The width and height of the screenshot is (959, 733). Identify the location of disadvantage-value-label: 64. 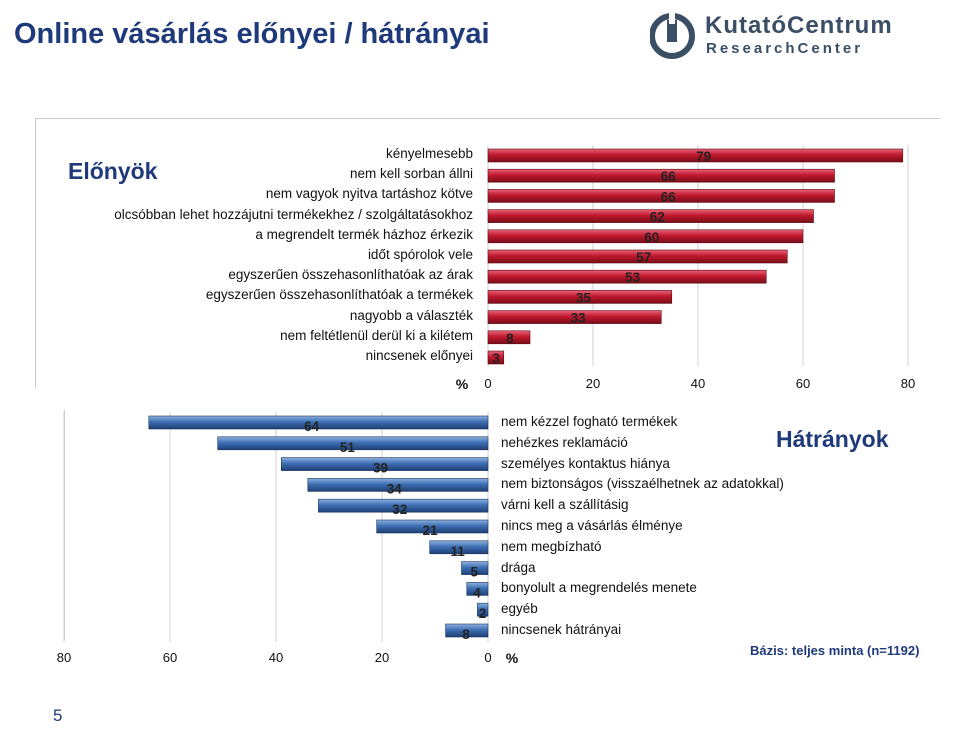
(312, 426).